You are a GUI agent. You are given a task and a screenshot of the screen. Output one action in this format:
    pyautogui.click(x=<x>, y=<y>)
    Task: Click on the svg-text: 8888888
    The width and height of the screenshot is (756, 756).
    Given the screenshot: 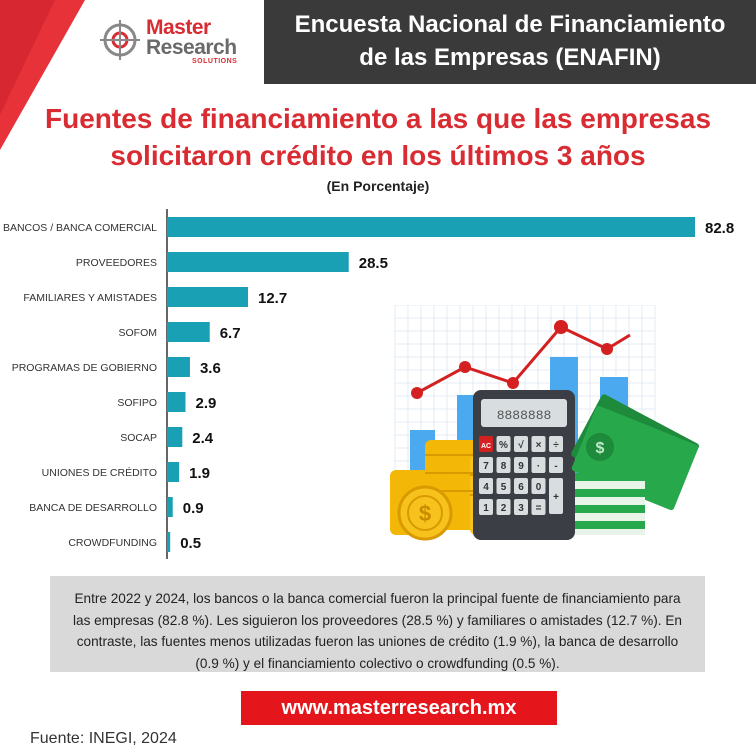 What is the action you would take?
    pyautogui.click(x=524, y=415)
    